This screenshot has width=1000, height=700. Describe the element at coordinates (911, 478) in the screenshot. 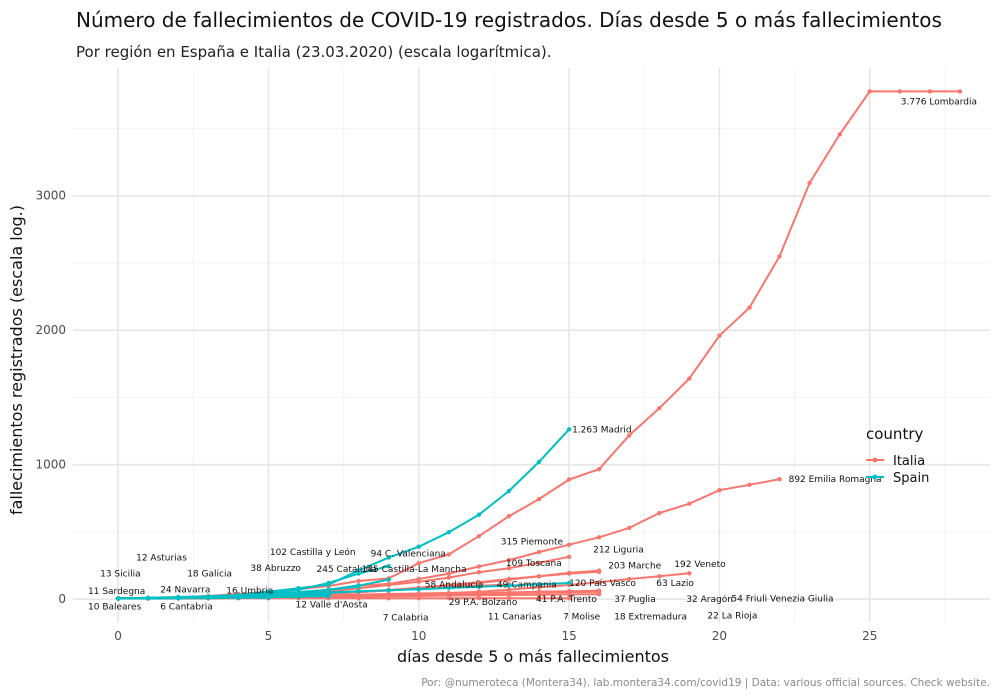

I see `legend-label: Spain` at that location.